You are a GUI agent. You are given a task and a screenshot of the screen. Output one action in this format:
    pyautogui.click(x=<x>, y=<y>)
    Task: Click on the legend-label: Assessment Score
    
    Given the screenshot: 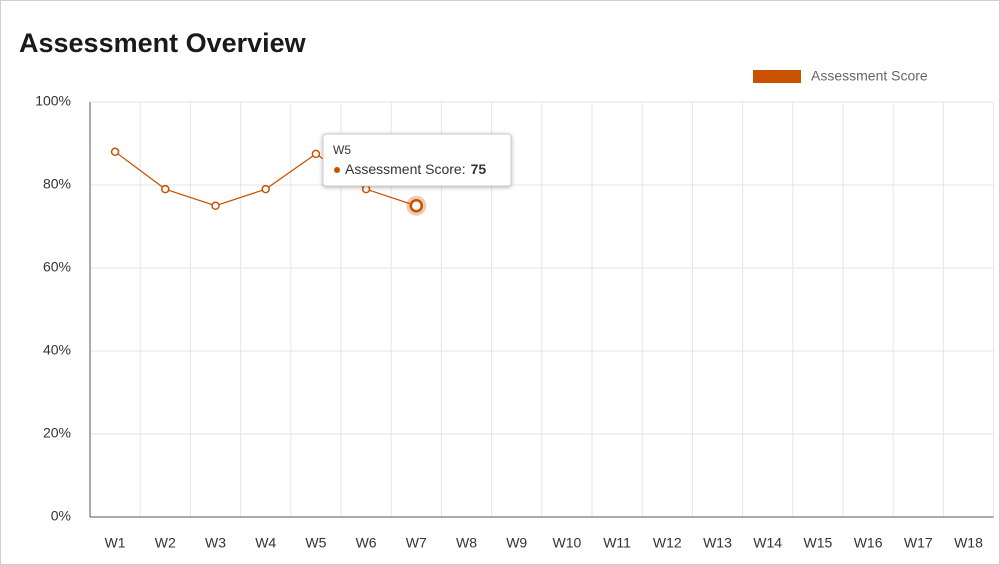 What is the action you would take?
    pyautogui.click(x=869, y=76)
    